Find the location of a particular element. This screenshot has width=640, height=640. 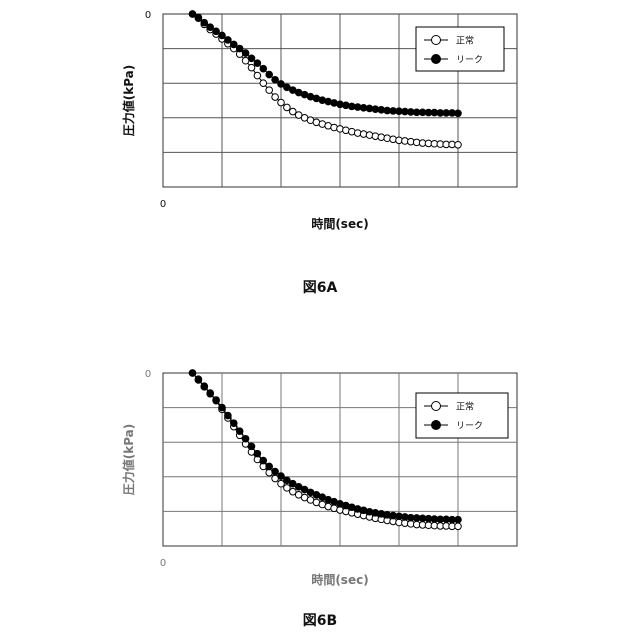

figure-label: 図6A is located at coordinates (320, 287).